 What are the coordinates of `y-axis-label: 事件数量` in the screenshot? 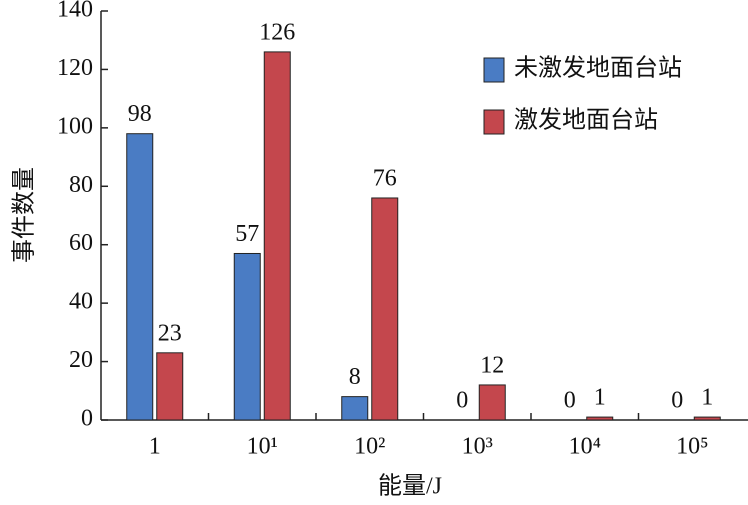 It's located at (24, 215).